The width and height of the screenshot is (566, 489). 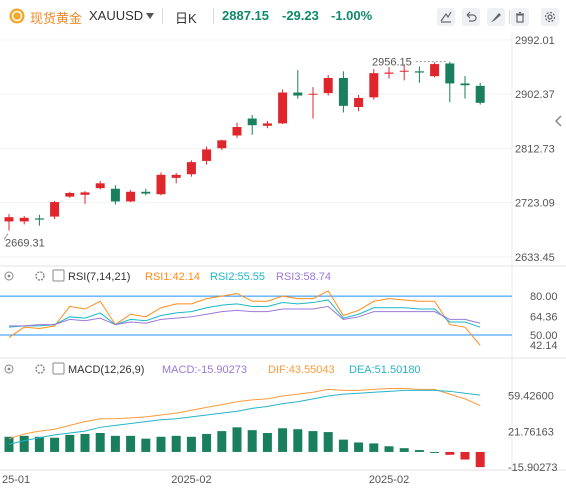 What do you see at coordinates (535, 258) in the screenshot?
I see `price-axis-tick: 2633.45` at bounding box center [535, 258].